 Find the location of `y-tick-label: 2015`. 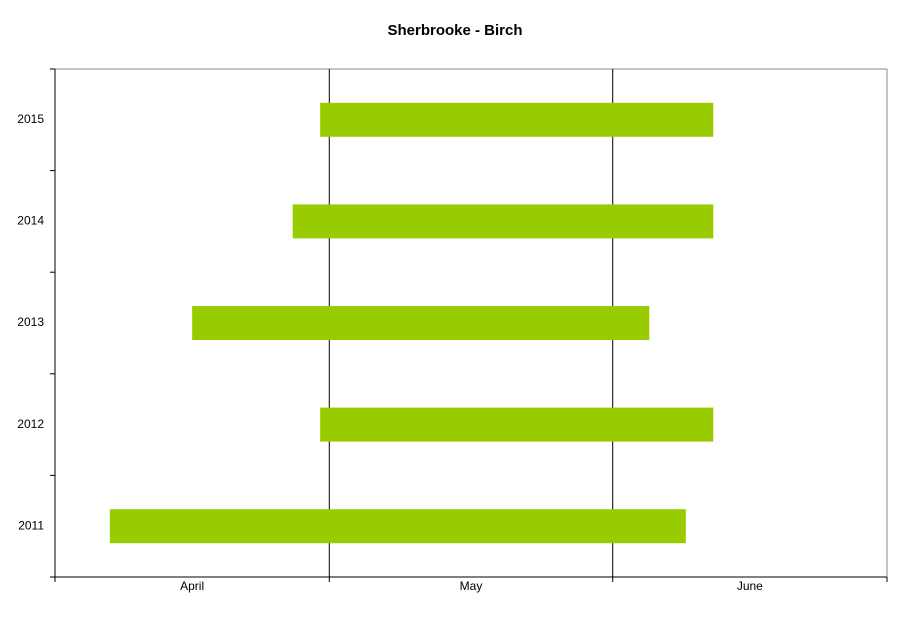

y-tick-label: 2015 is located at coordinates (30, 119).